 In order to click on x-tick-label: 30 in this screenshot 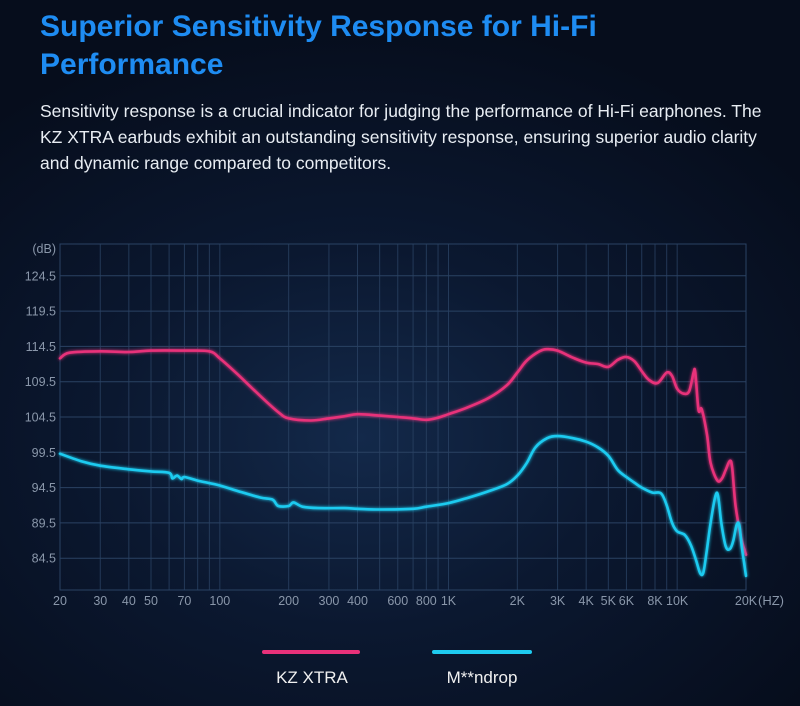, I will do `click(100, 601)`.